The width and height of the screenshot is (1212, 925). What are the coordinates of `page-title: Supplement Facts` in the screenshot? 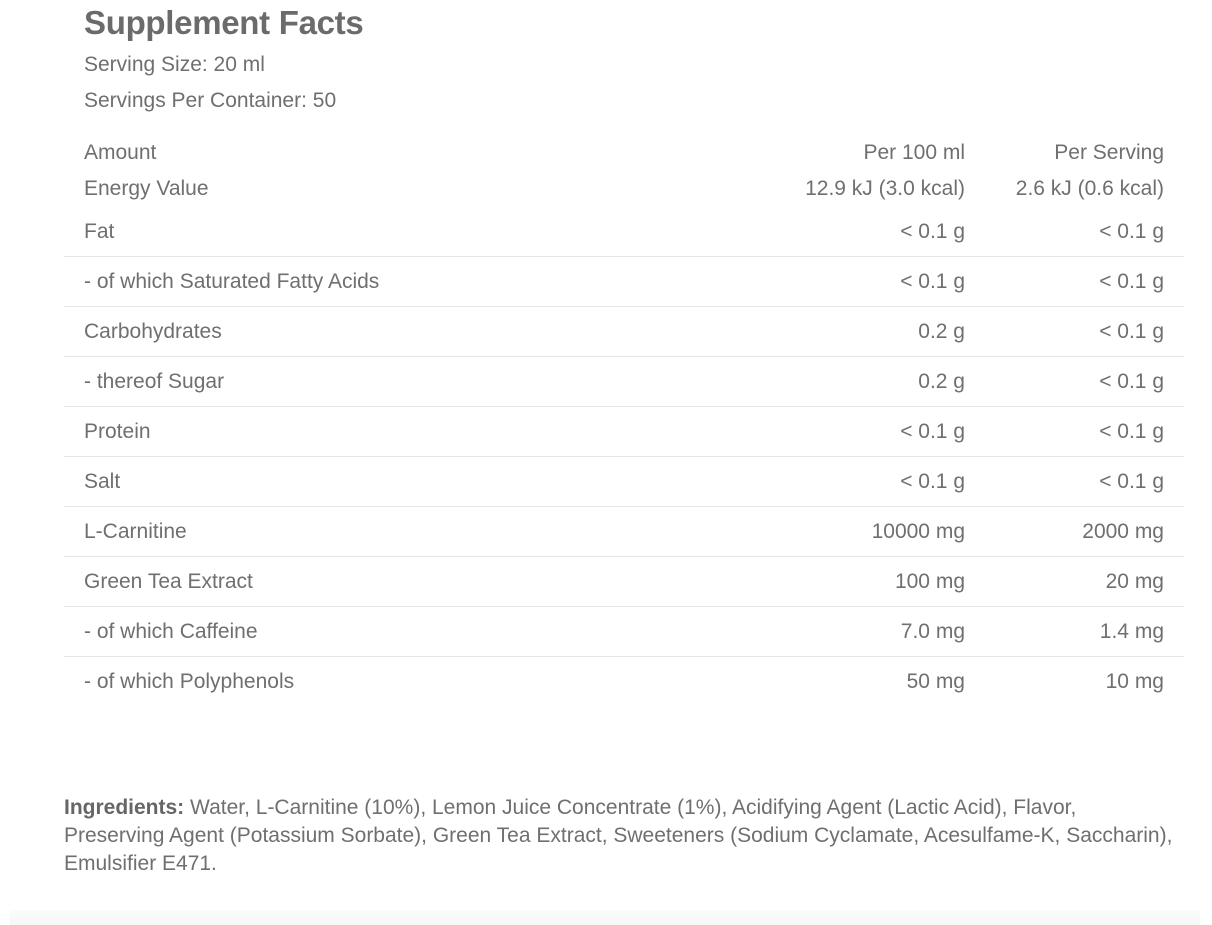 It's located at (224, 22).